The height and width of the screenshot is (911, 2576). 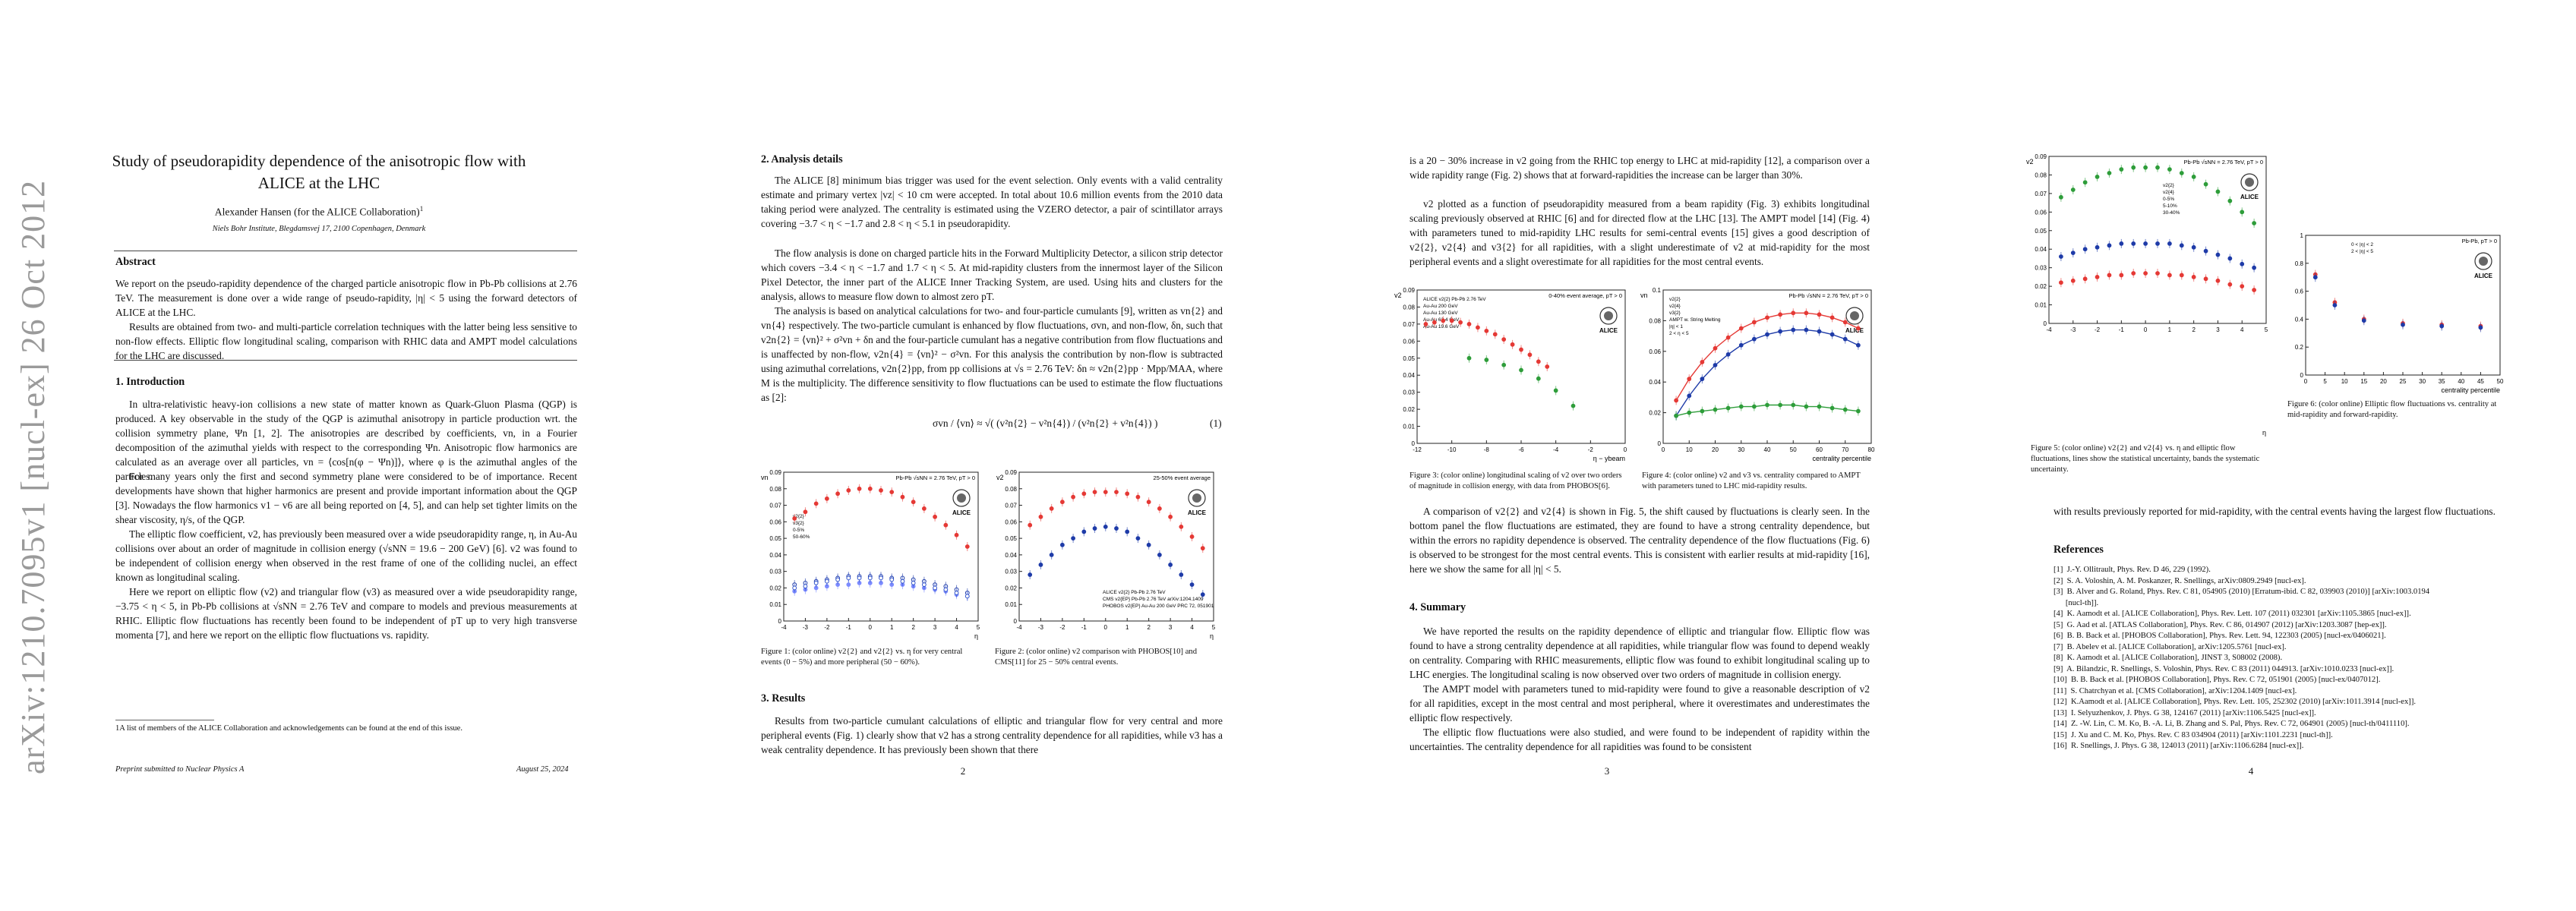 I want to click on x-tick-label: -2, so click(x=827, y=627).